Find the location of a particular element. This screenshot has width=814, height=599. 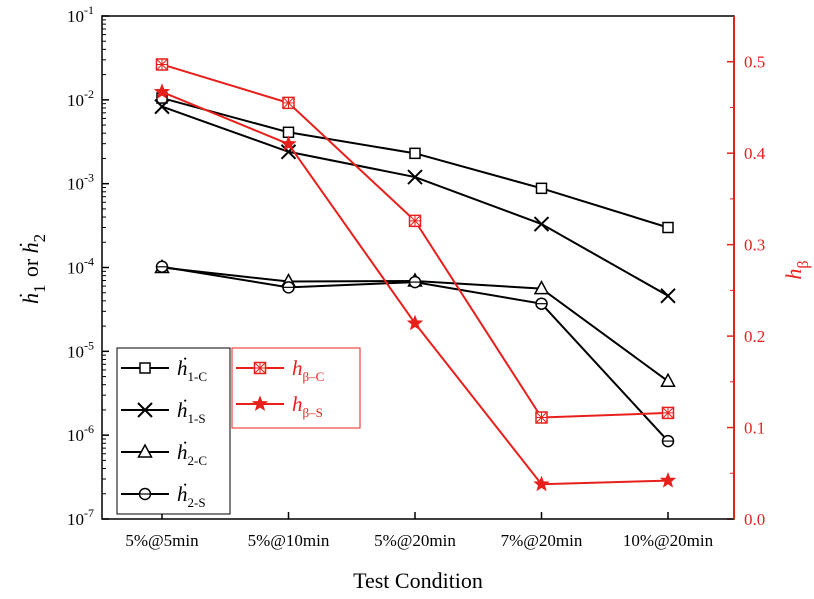

left-tick-label: 10⁻⁷ is located at coordinates (80, 517).